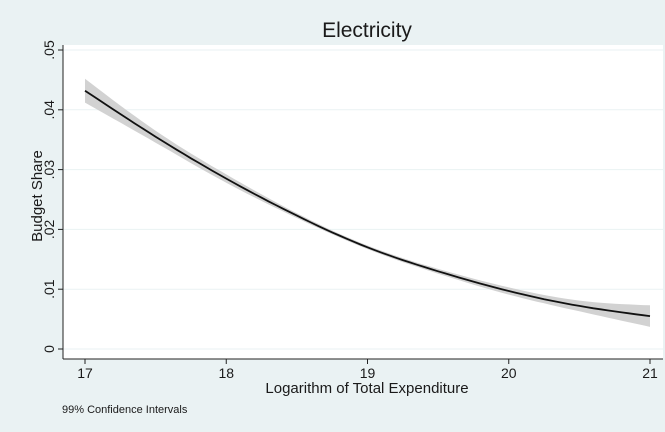  What do you see at coordinates (49, 289) in the screenshot?
I see `y-tick-label: .01` at bounding box center [49, 289].